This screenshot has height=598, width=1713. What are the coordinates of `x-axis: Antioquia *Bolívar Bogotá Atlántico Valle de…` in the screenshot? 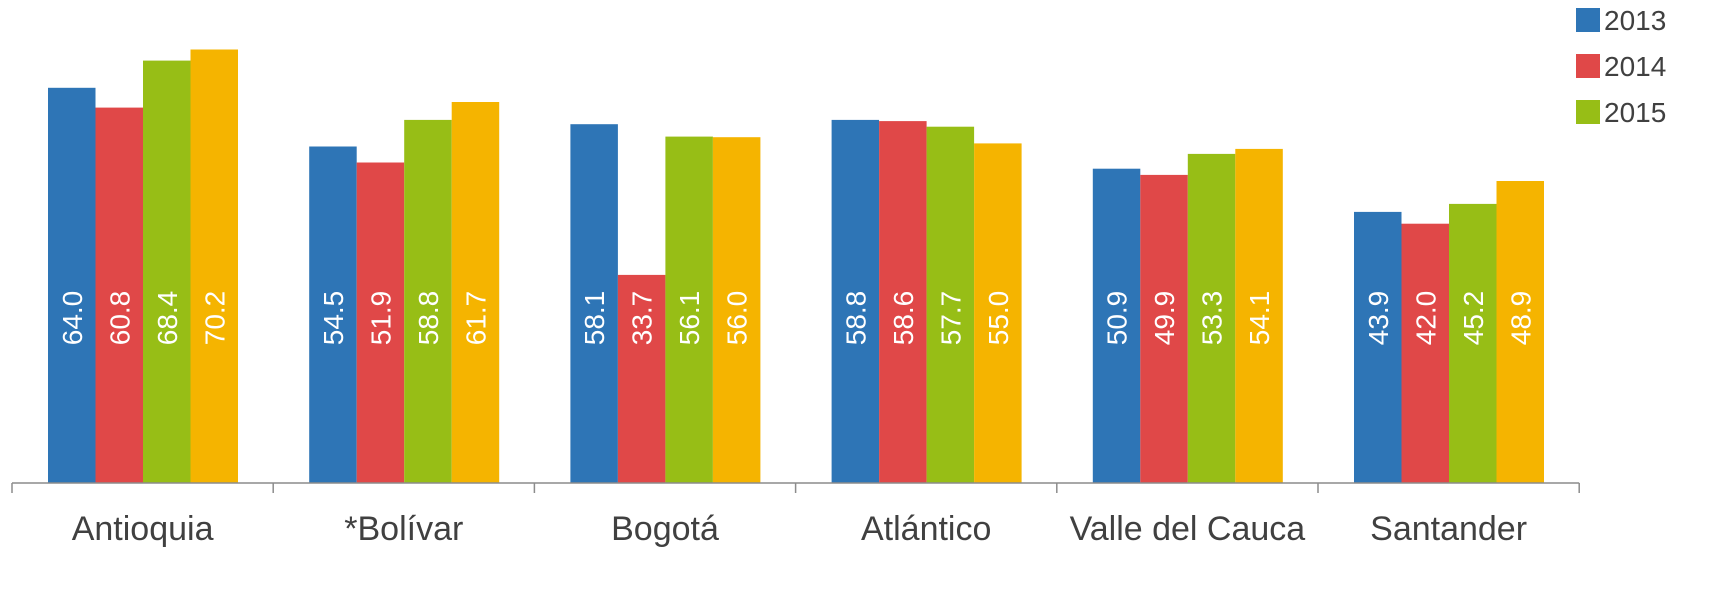 It's located at (795, 515).